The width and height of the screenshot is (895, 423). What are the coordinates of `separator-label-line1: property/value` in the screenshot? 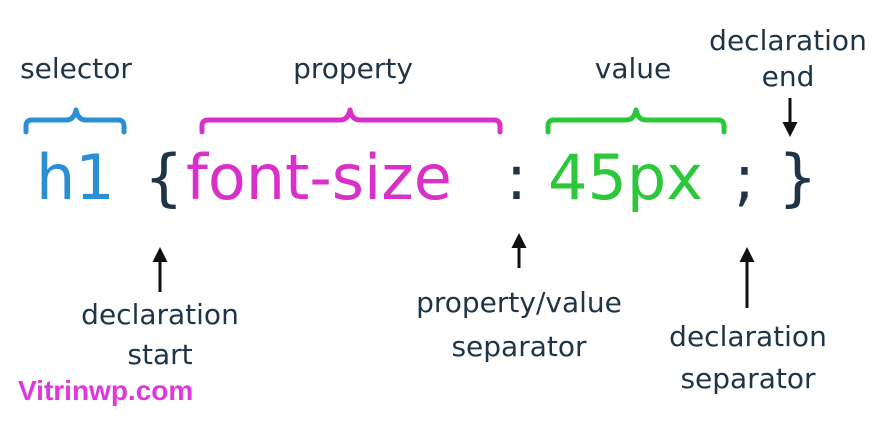 It's located at (519, 302).